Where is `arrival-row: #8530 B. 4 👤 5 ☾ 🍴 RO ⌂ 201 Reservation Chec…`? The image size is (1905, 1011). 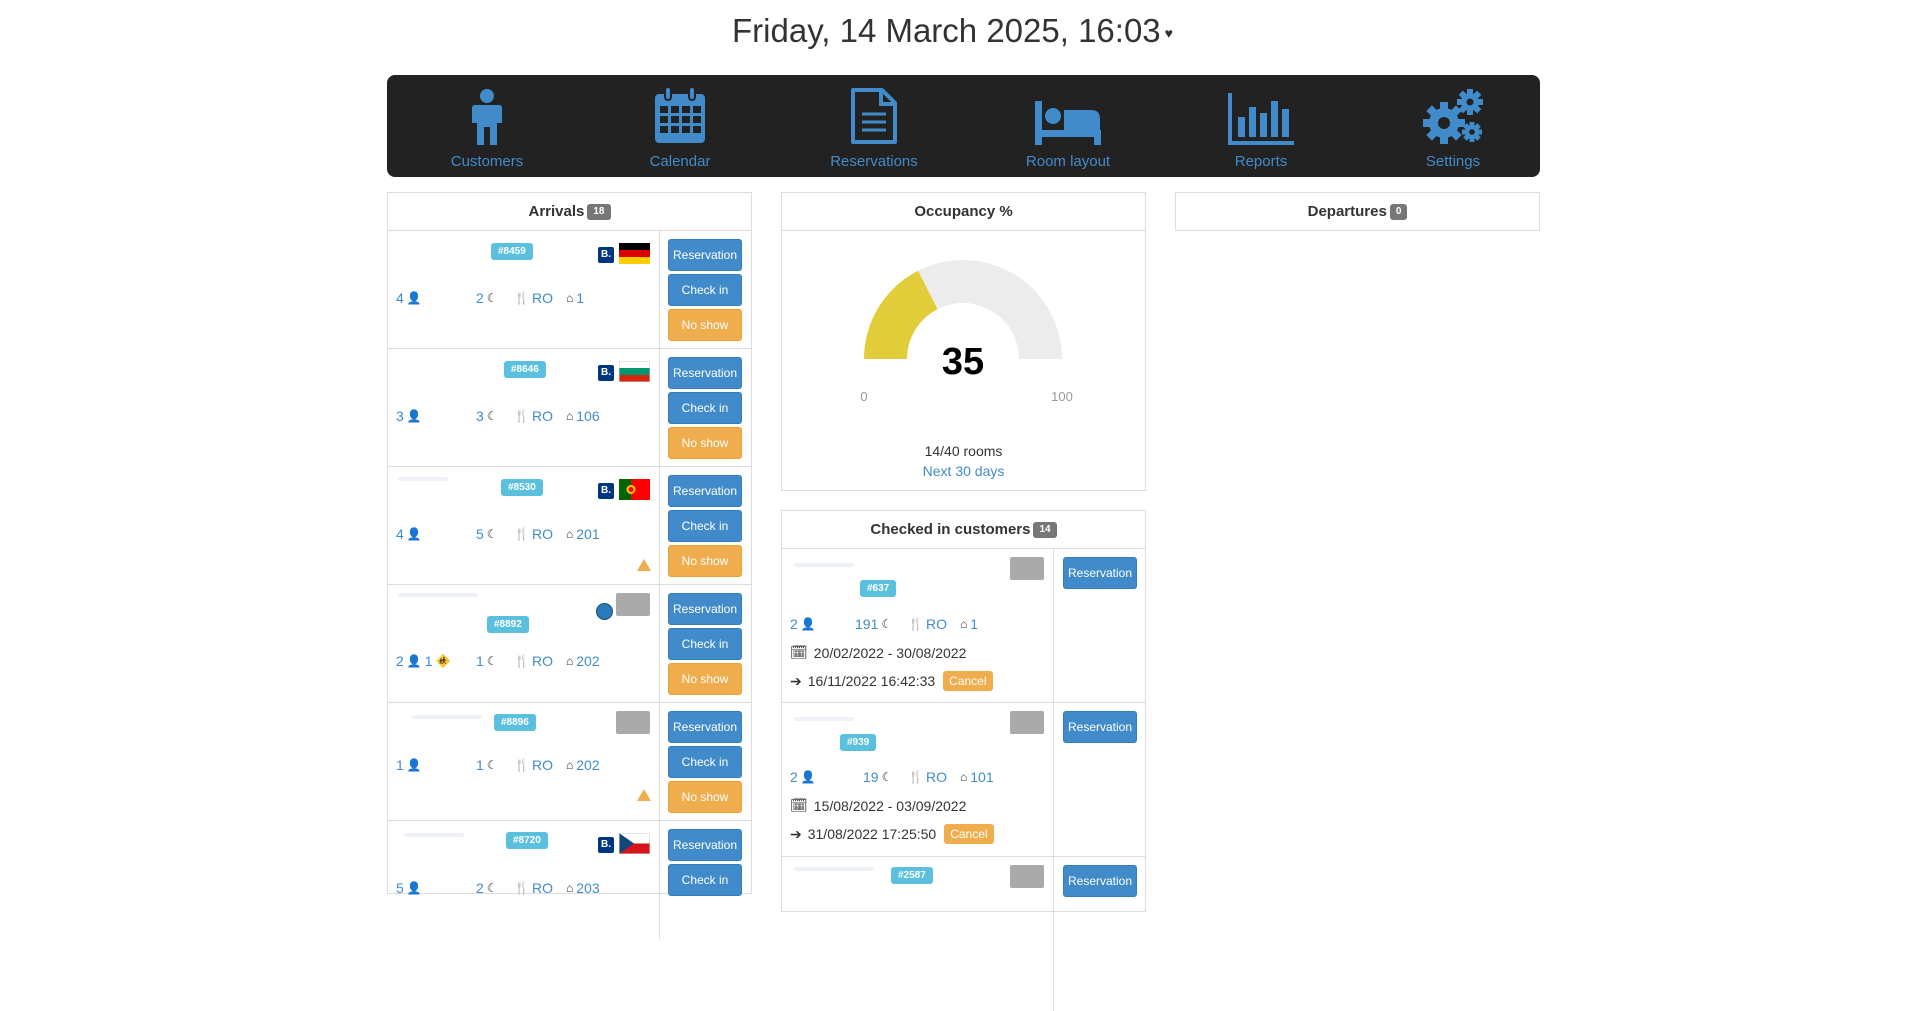
arrival-row: #8530 B. 4 👤 5 ☾ 🍴 RO ⌂ 201 Reservation Chec… is located at coordinates (569, 525).